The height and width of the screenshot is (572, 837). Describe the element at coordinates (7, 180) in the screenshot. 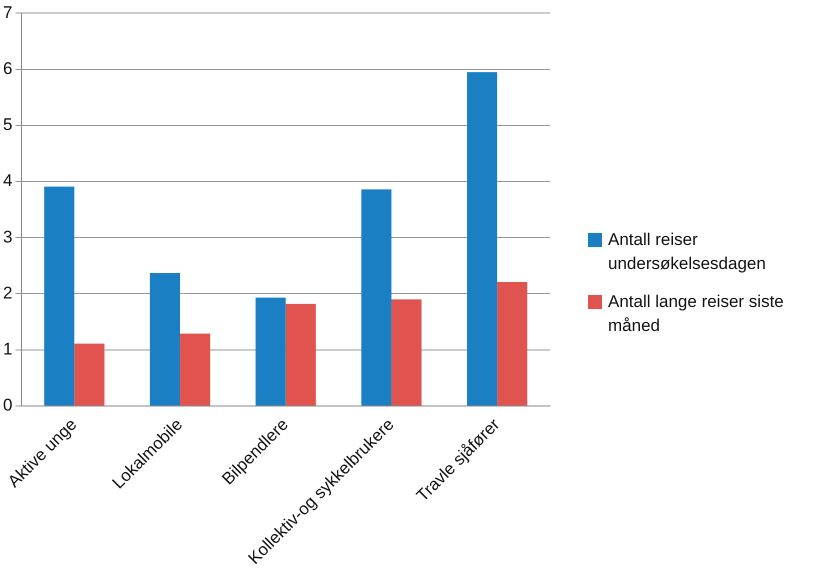

I see `y-tick-label: 4` at that location.